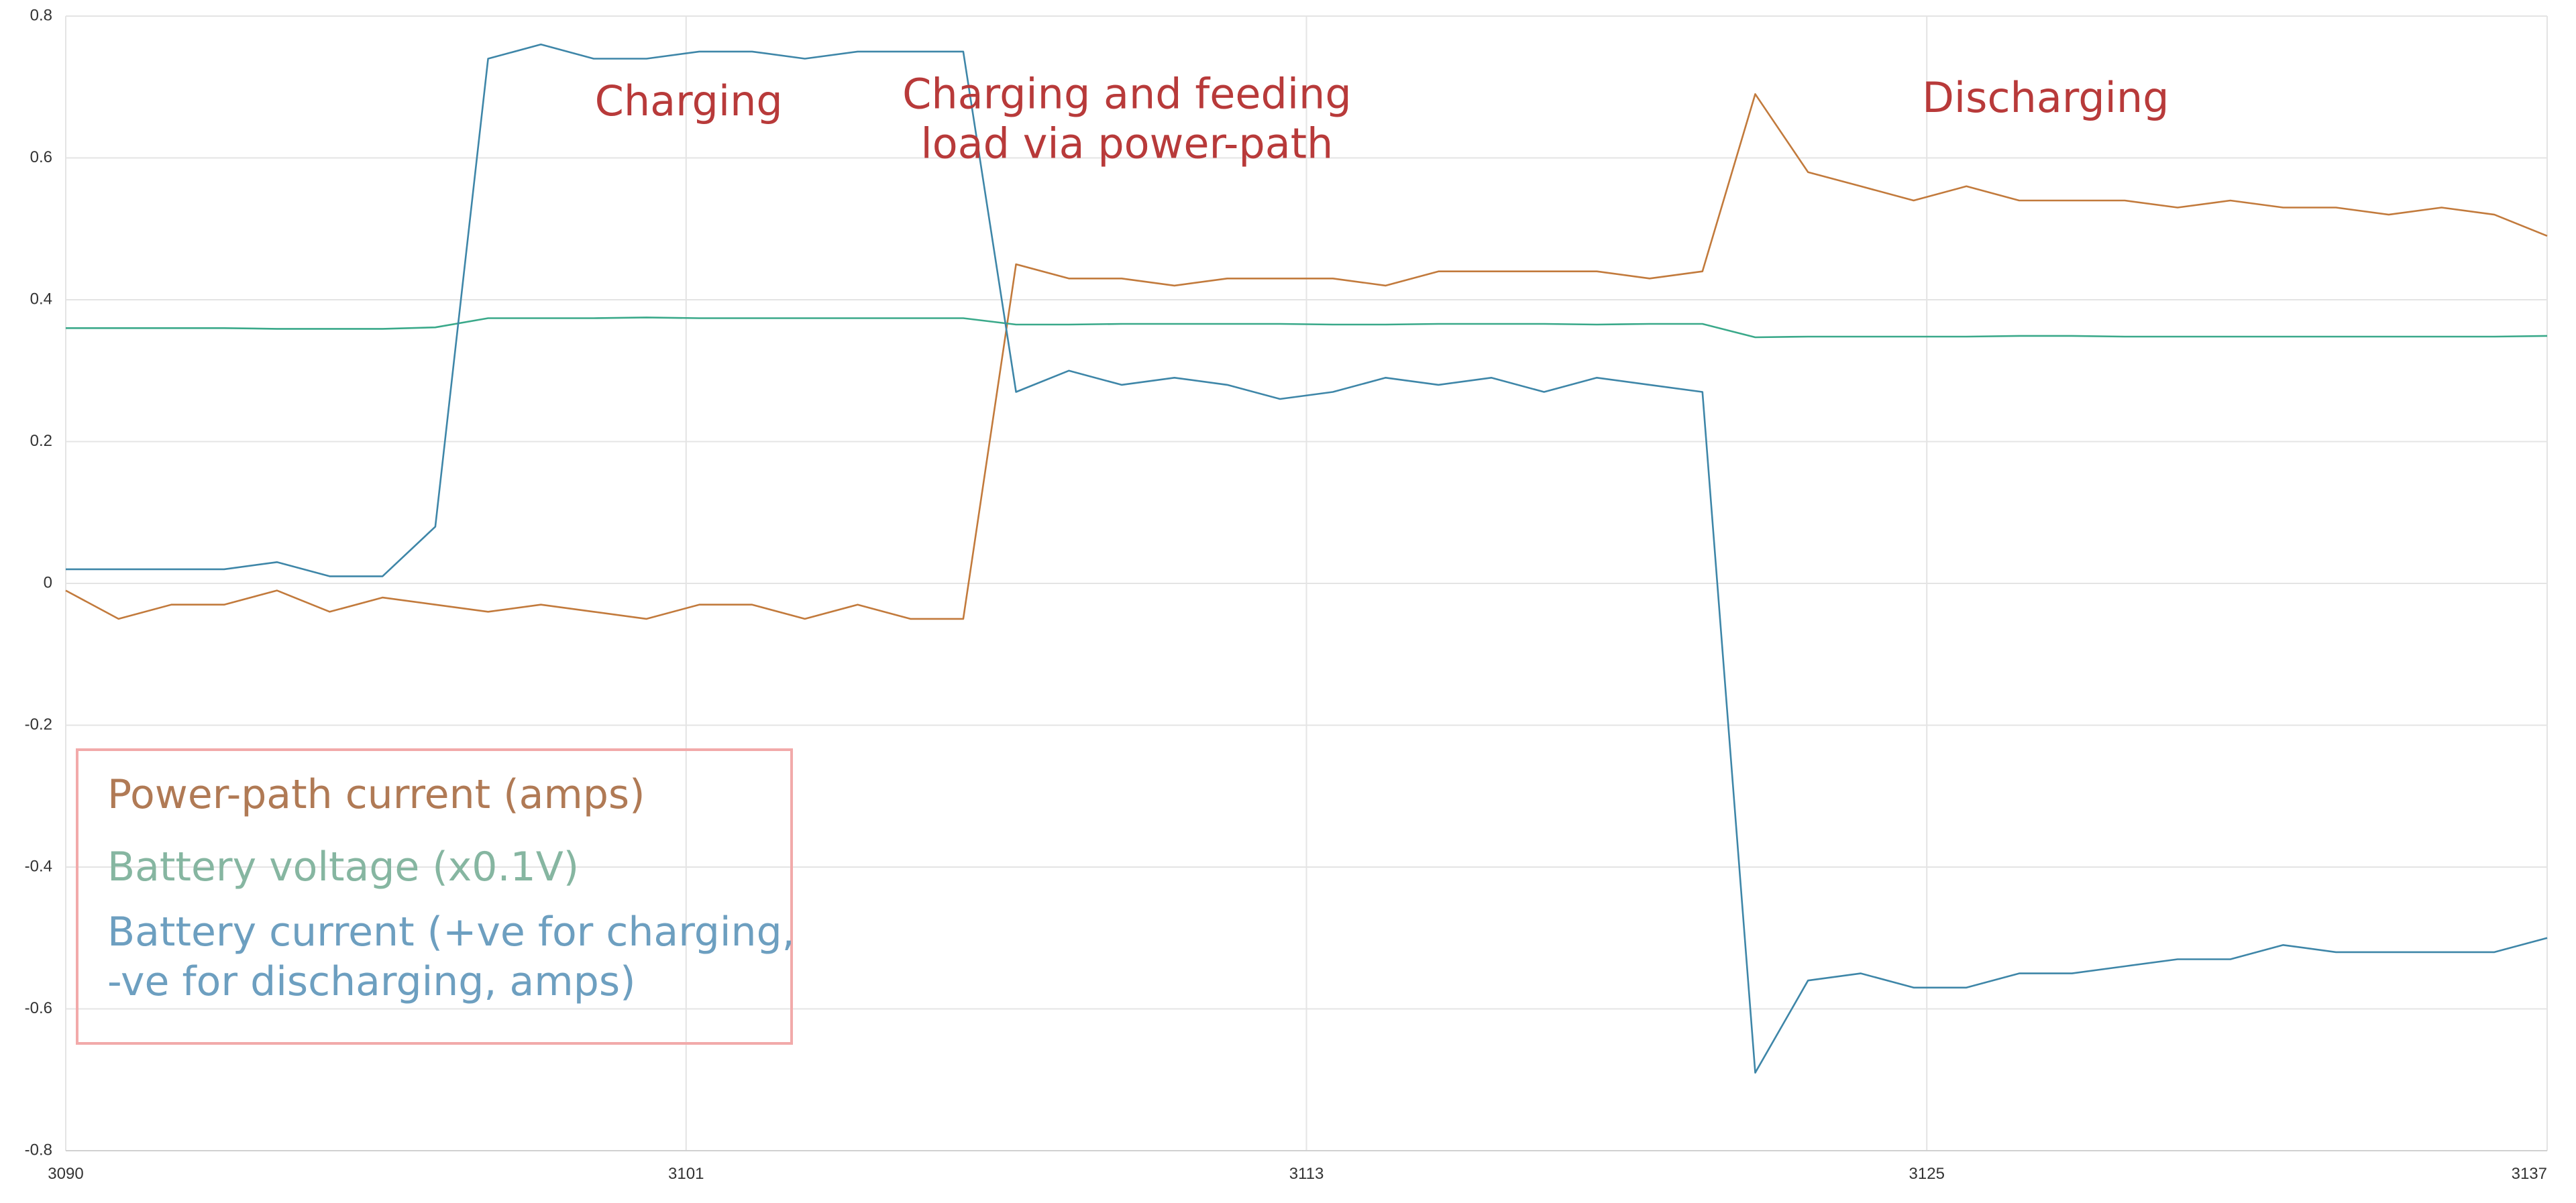  Describe the element at coordinates (1306, 1174) in the screenshot. I see `x-tick-label: 3113` at that location.